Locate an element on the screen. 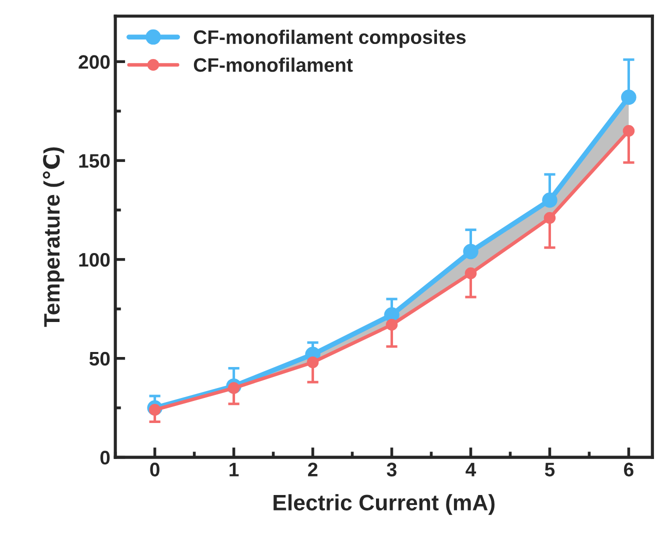 The height and width of the screenshot is (538, 659). x-axis-title: Electric Current (mA) is located at coordinates (384, 504).